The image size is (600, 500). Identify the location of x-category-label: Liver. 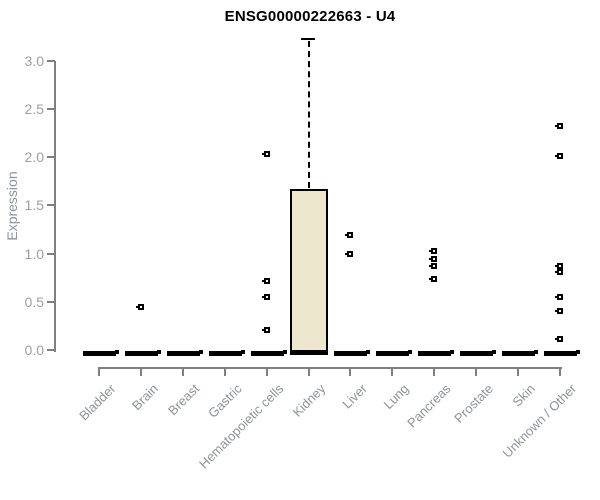
(355, 396).